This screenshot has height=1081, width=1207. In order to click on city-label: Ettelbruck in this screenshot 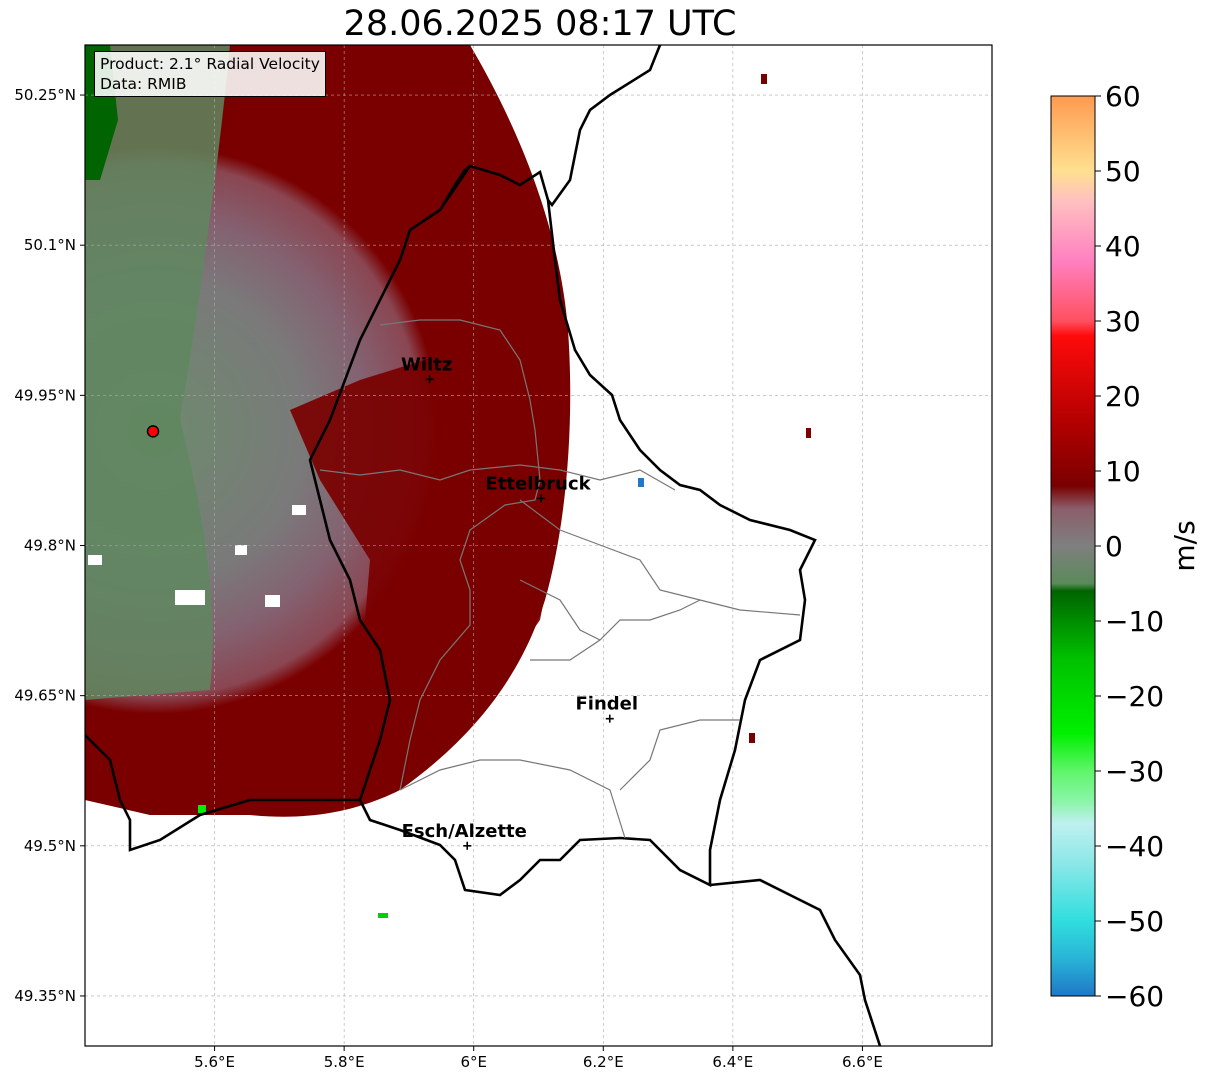, I will do `click(539, 483)`.